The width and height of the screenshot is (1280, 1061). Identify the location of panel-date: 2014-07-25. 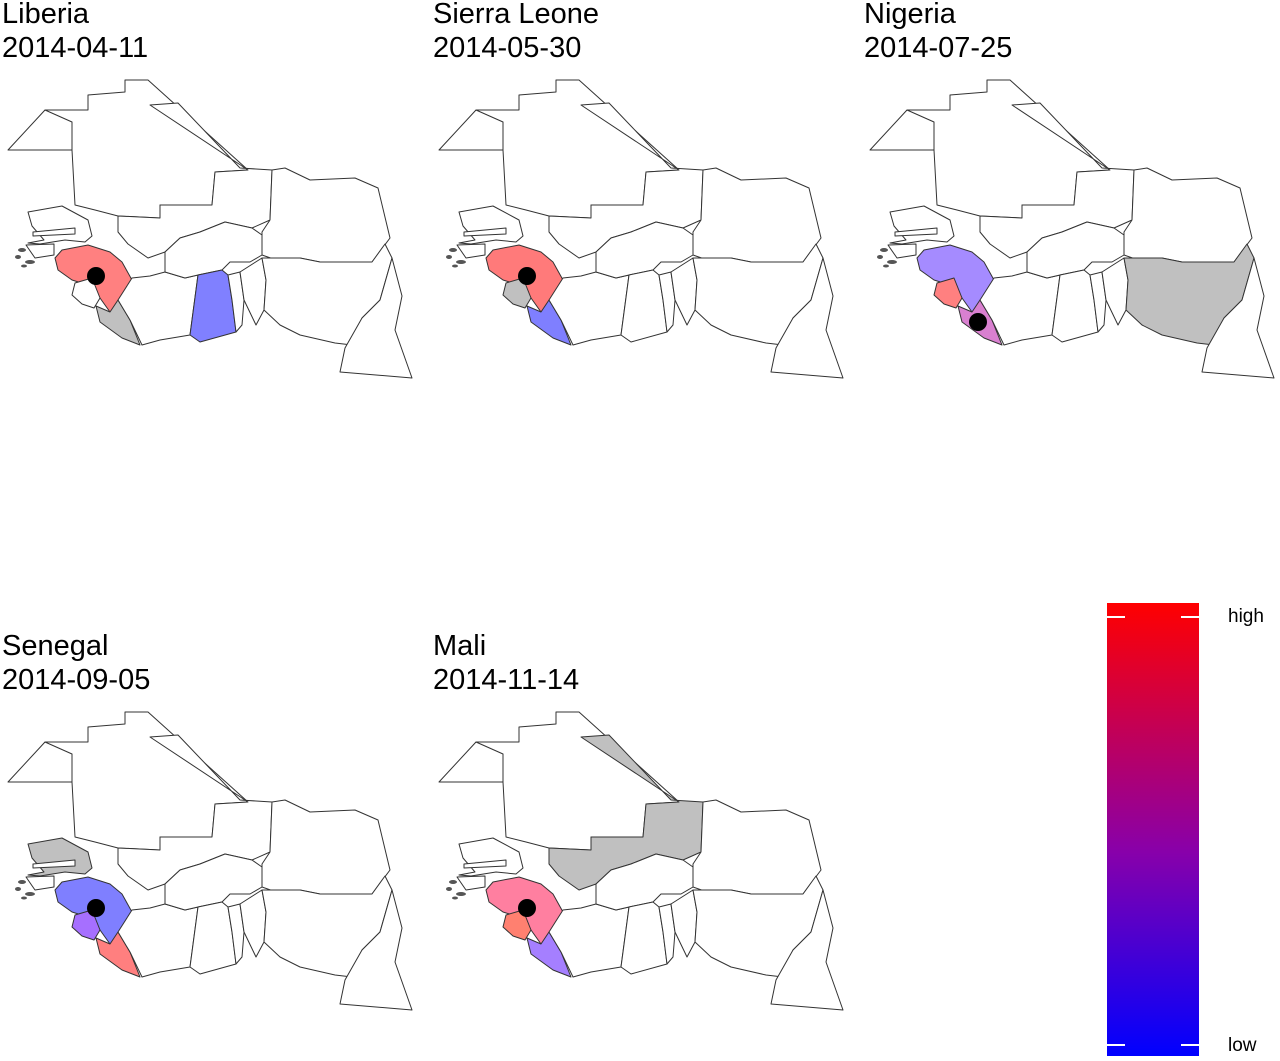
(938, 48).